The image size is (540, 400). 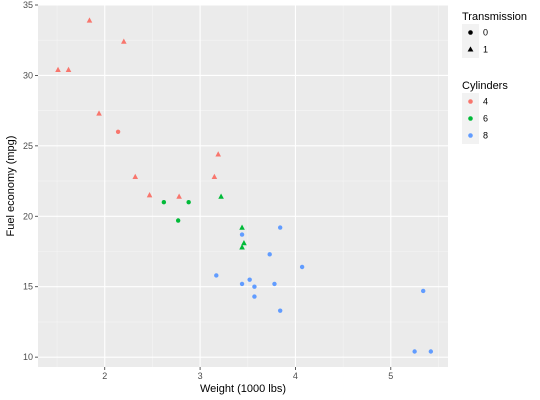 What do you see at coordinates (295, 376) in the screenshot?
I see `x-tick-label: 4` at bounding box center [295, 376].